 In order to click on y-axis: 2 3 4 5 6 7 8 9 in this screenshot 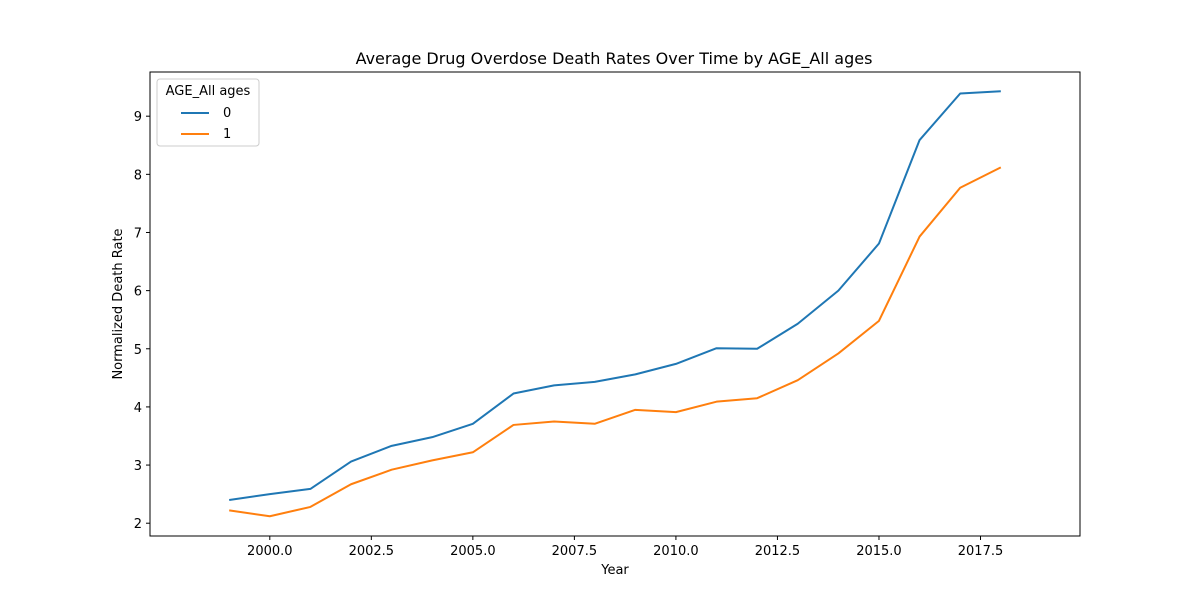, I will do `click(142, 321)`.